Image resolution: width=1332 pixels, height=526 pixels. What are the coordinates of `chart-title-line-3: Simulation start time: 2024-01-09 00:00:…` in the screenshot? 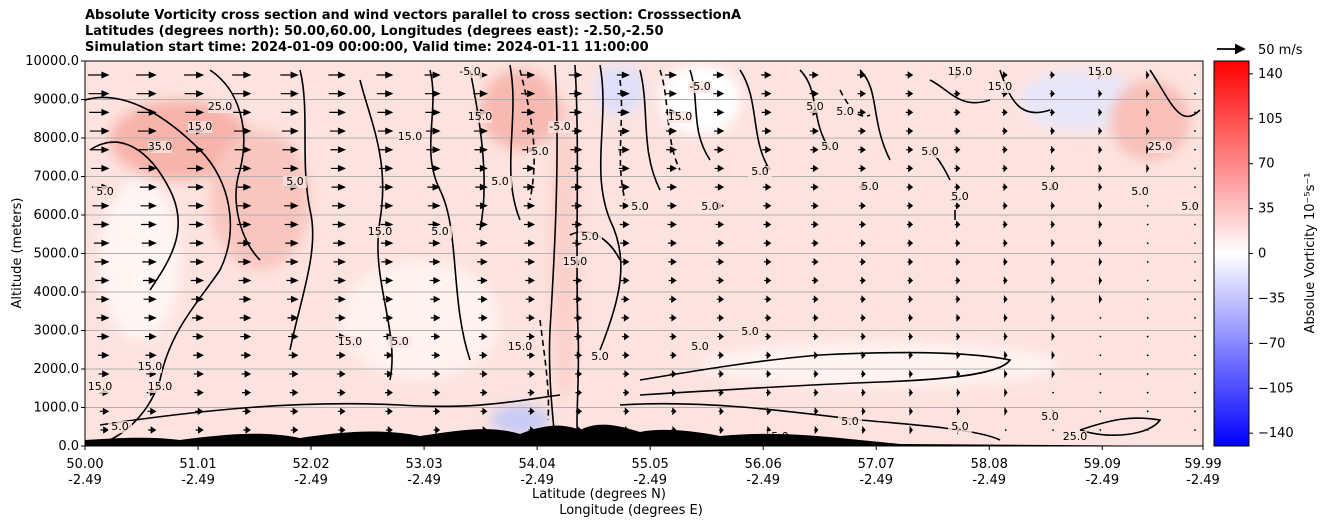 It's located at (367, 47).